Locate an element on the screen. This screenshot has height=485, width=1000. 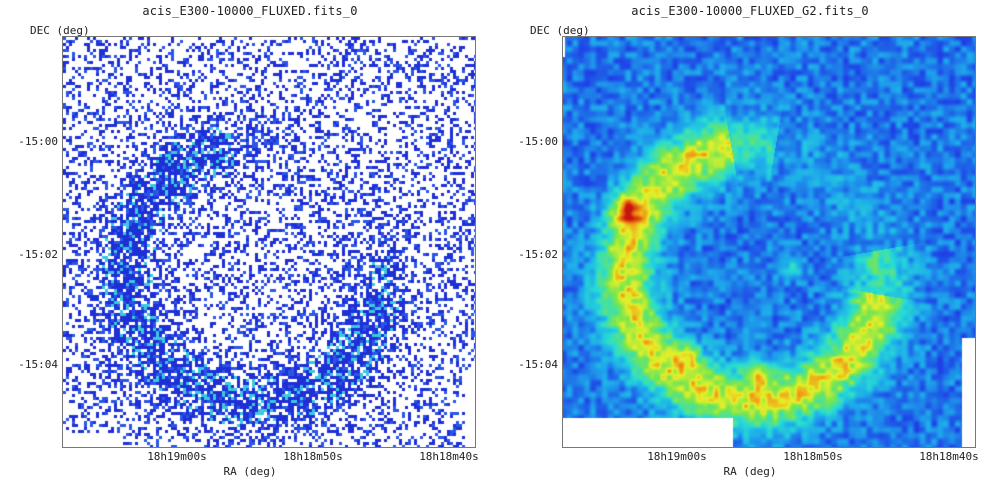
panel-title: acis_E300-10000_FLUXED_G2.fits_0 is located at coordinates (750, 11).